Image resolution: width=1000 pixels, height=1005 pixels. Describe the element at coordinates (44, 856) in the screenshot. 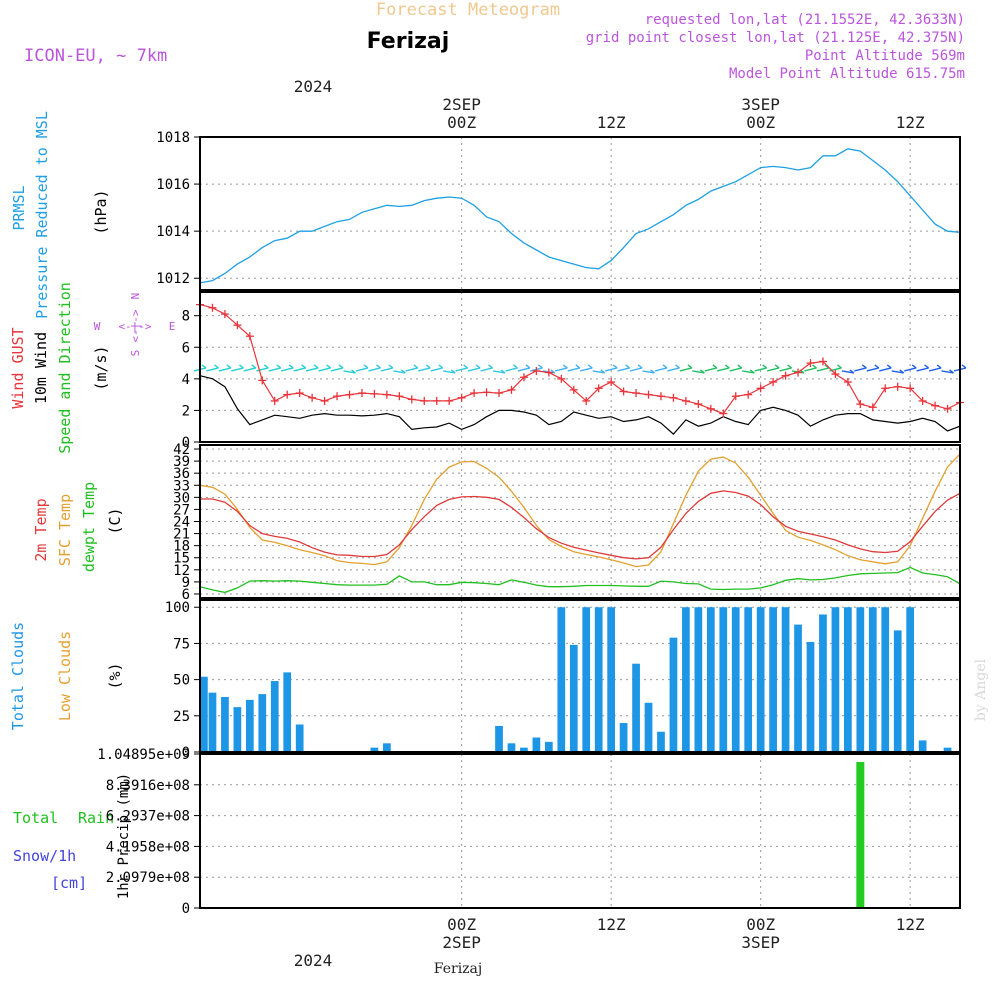

I see `precip-snow-label: Snow/1h` at that location.